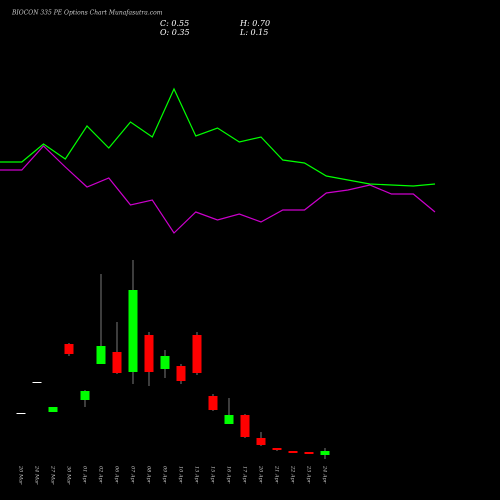 The image size is (500, 500). I want to click on x-tick-label: 23 Apr, so click(309, 474).